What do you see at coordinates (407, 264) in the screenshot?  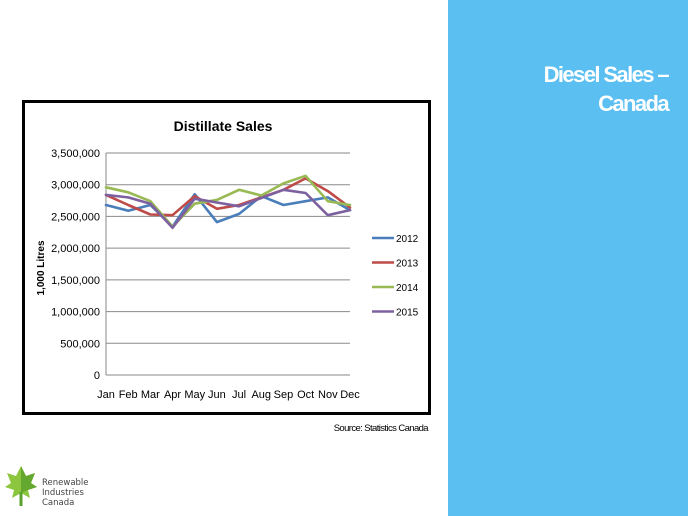 I see `legend-label-2013: 2013` at bounding box center [407, 264].